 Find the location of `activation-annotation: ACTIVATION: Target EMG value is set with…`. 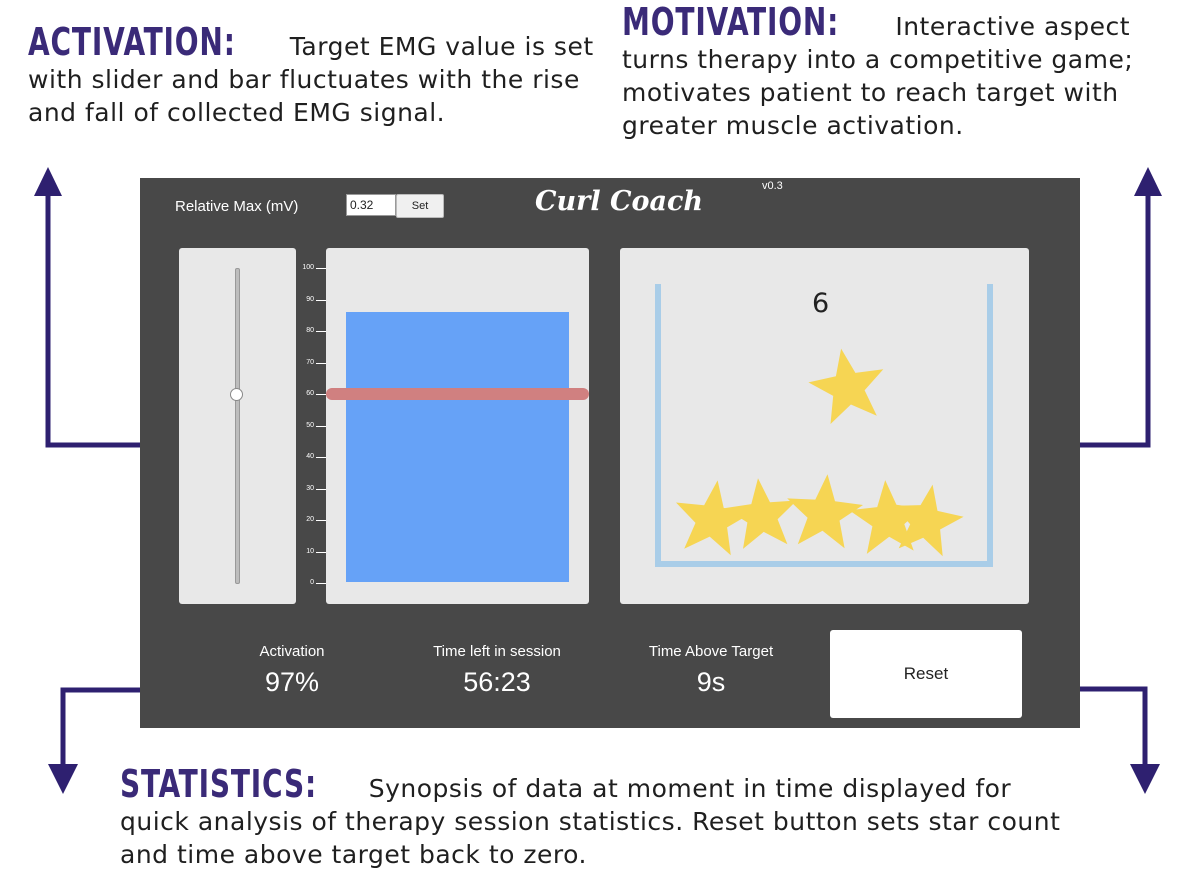

activation-annotation: ACTIVATION: Target EMG value is set with… is located at coordinates (318, 74).